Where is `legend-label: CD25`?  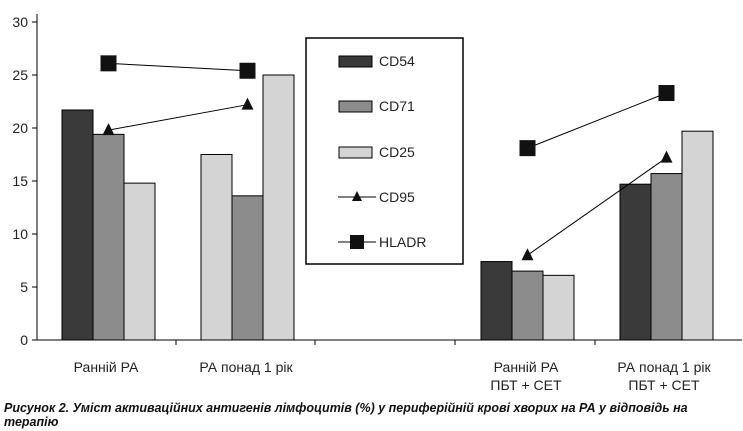 legend-label: CD25 is located at coordinates (397, 152).